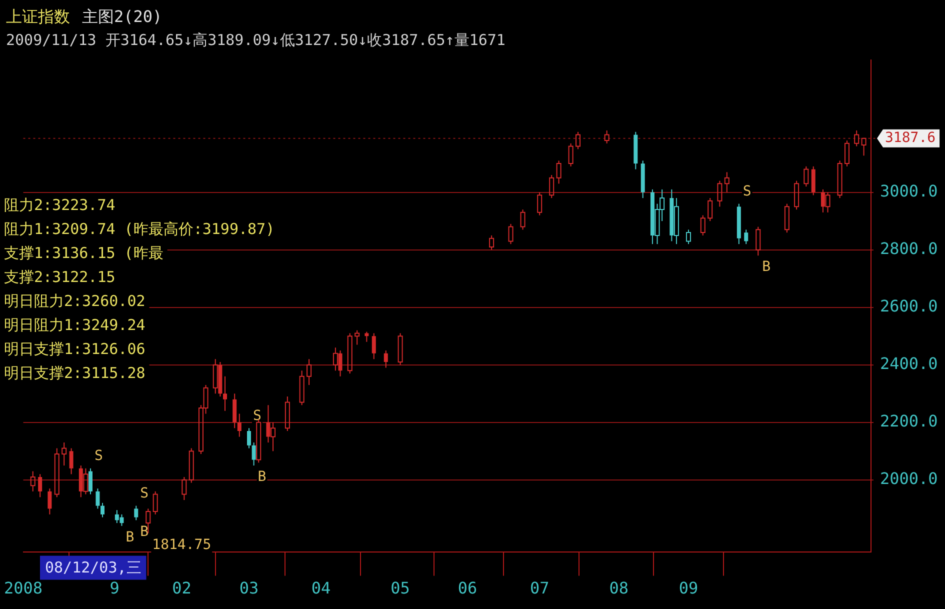 This screenshot has height=609, width=945. What do you see at coordinates (618, 588) in the screenshot?
I see `x-tick-label: 08` at bounding box center [618, 588].